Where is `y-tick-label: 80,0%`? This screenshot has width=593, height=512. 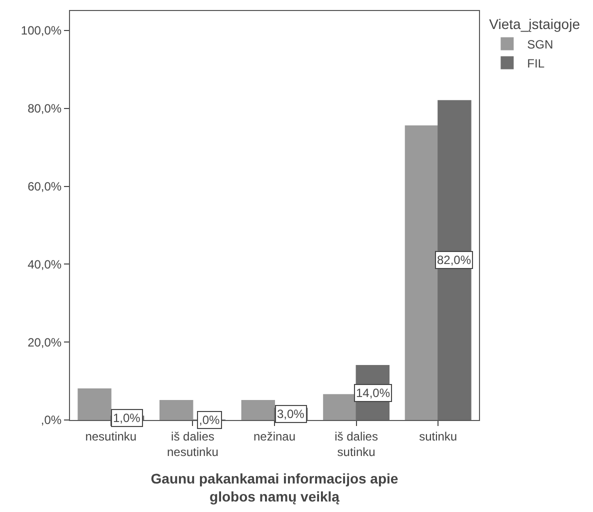 y-tick-label: 80,0% is located at coordinates (45, 109).